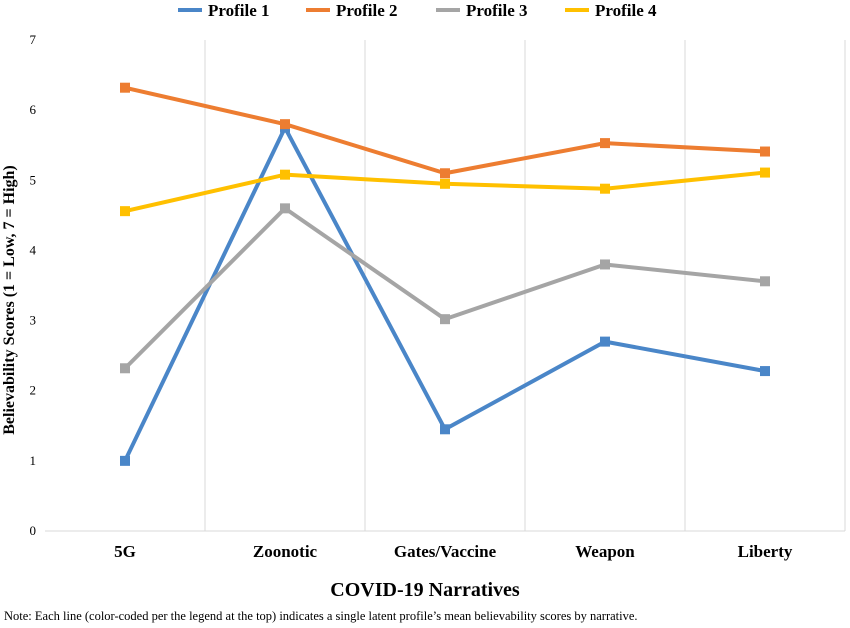  What do you see at coordinates (417, 10) in the screenshot?
I see `legend: Profile 1 Profile 2 Profile 3 Profile 4` at bounding box center [417, 10].